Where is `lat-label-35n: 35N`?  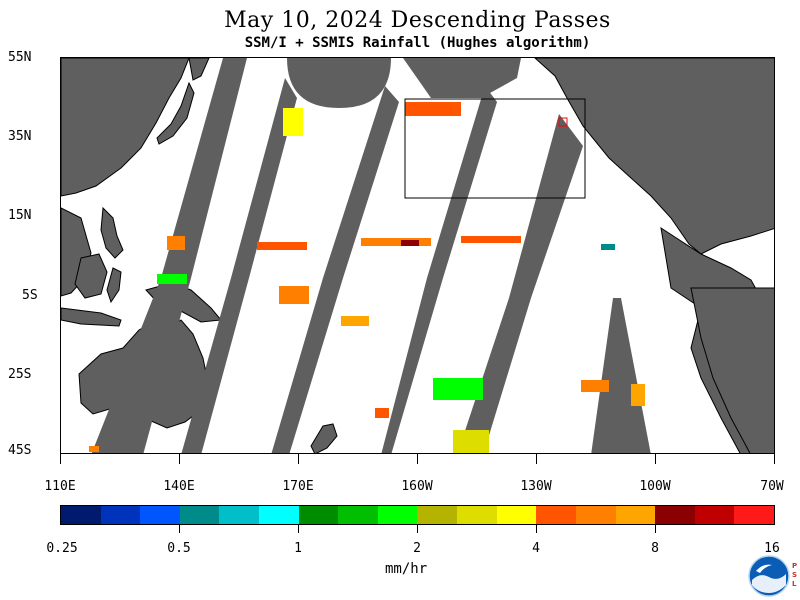
lat-label-35n: 35N is located at coordinates (20, 136).